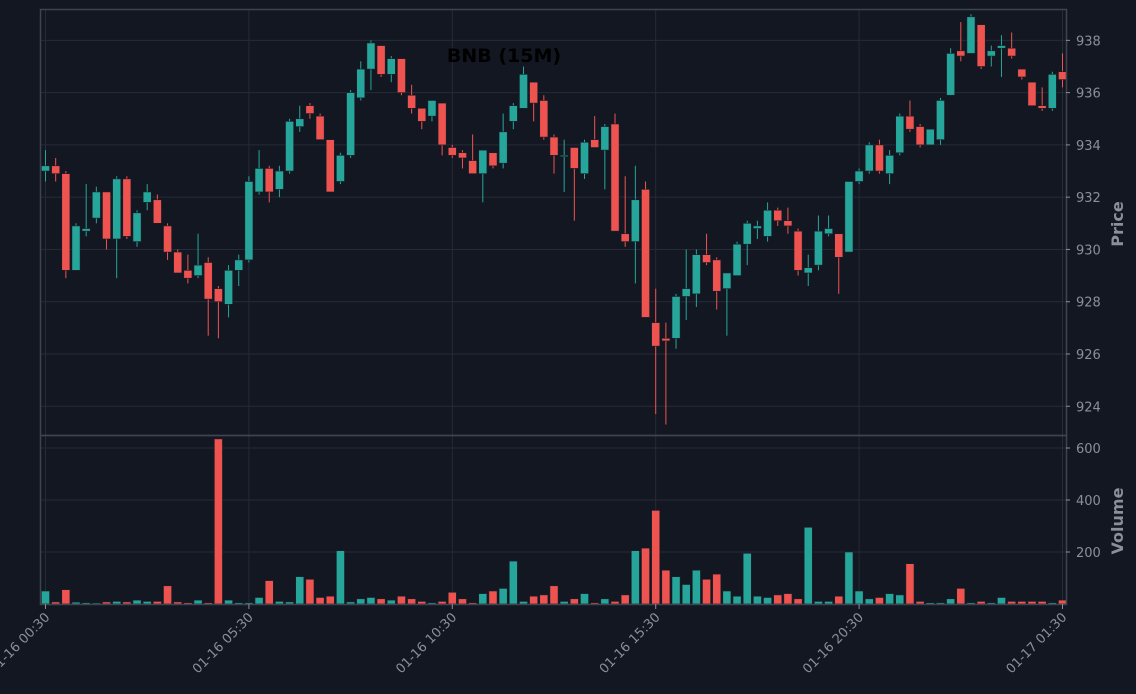  What do you see at coordinates (1117, 224) in the screenshot?
I see `price-axis-title: Price` at bounding box center [1117, 224].